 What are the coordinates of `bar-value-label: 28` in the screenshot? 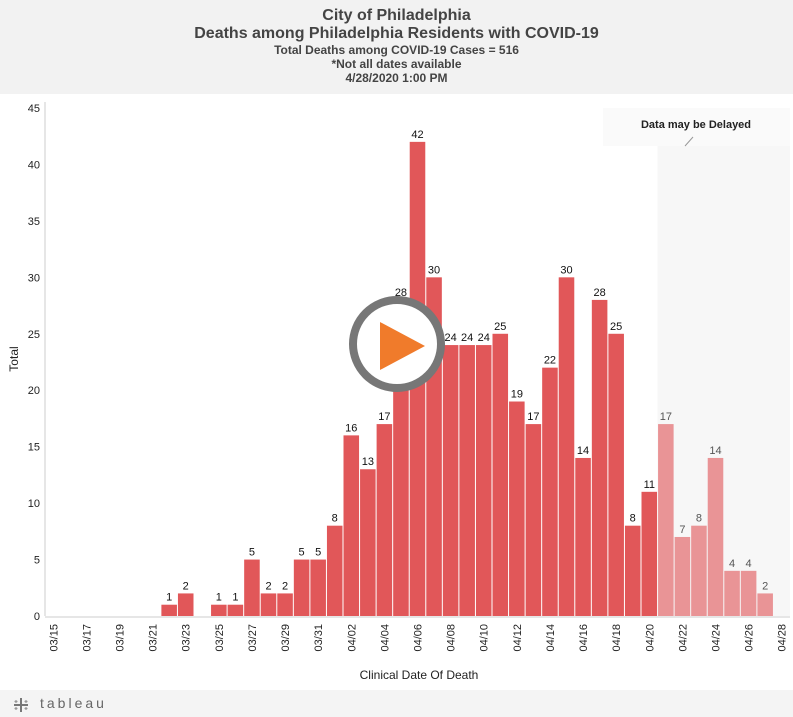 It's located at (401, 293).